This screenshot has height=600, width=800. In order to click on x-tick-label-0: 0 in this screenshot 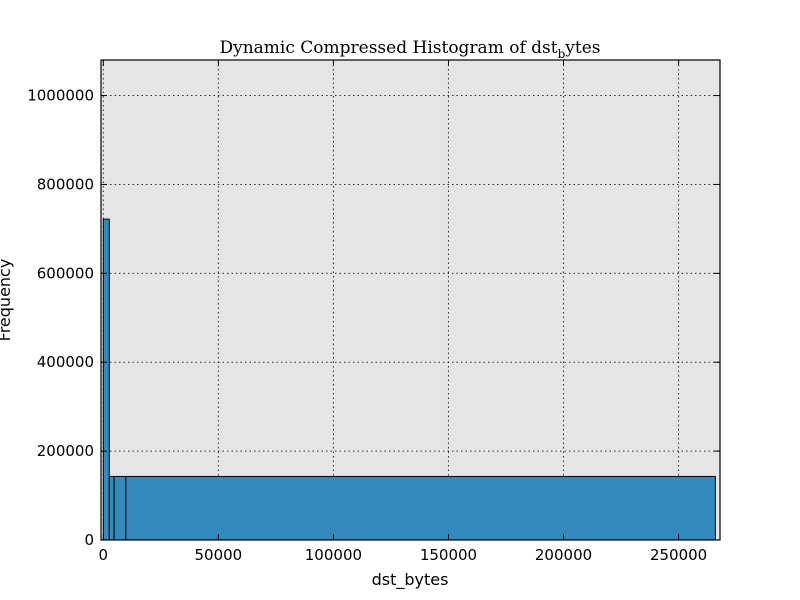, I will do `click(104, 555)`.